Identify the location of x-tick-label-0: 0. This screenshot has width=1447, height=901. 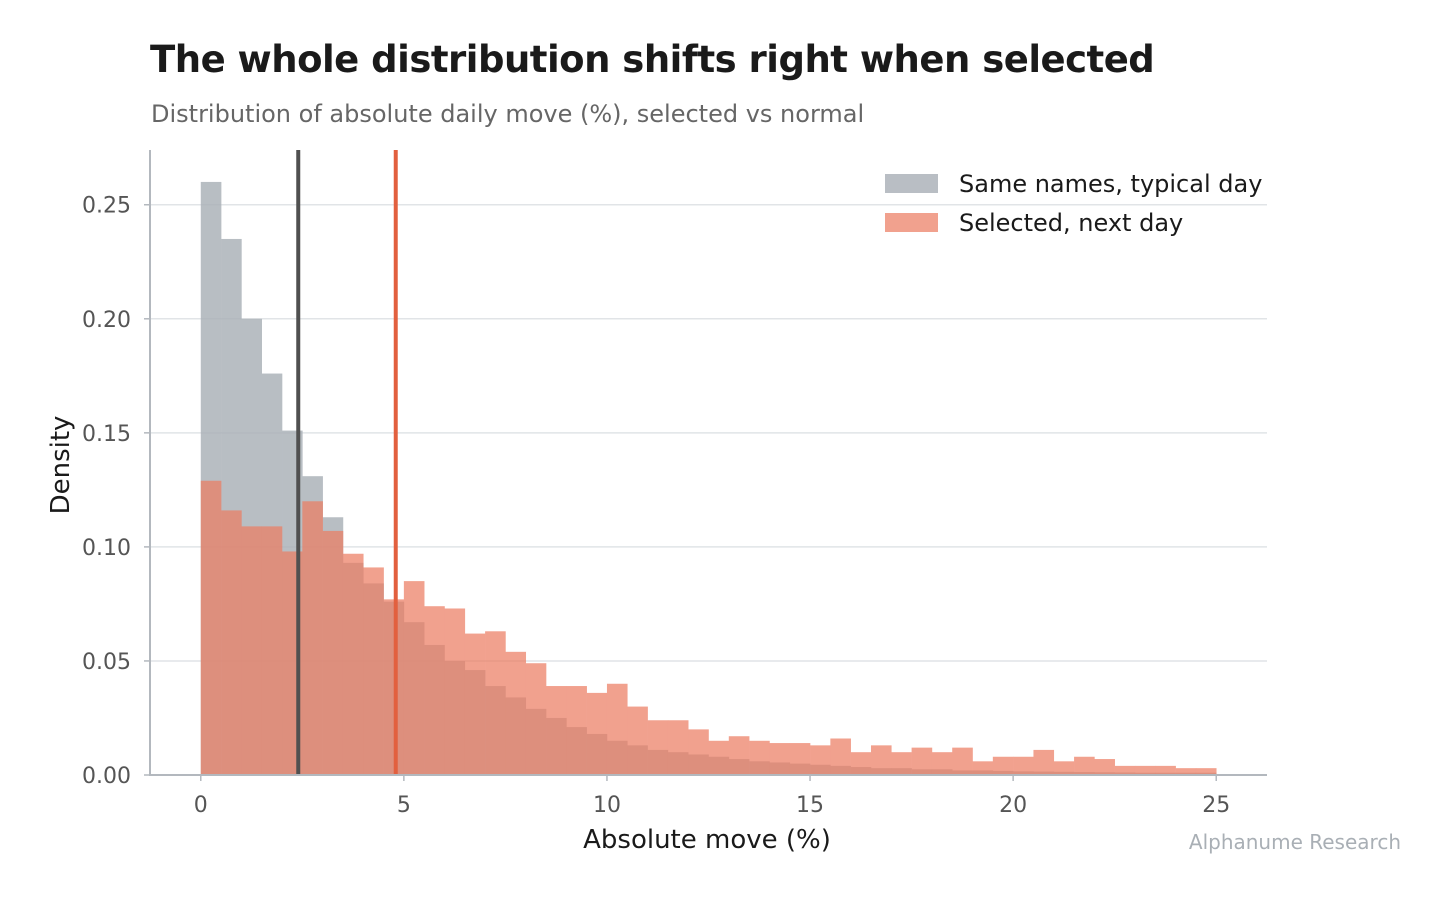
(201, 805).